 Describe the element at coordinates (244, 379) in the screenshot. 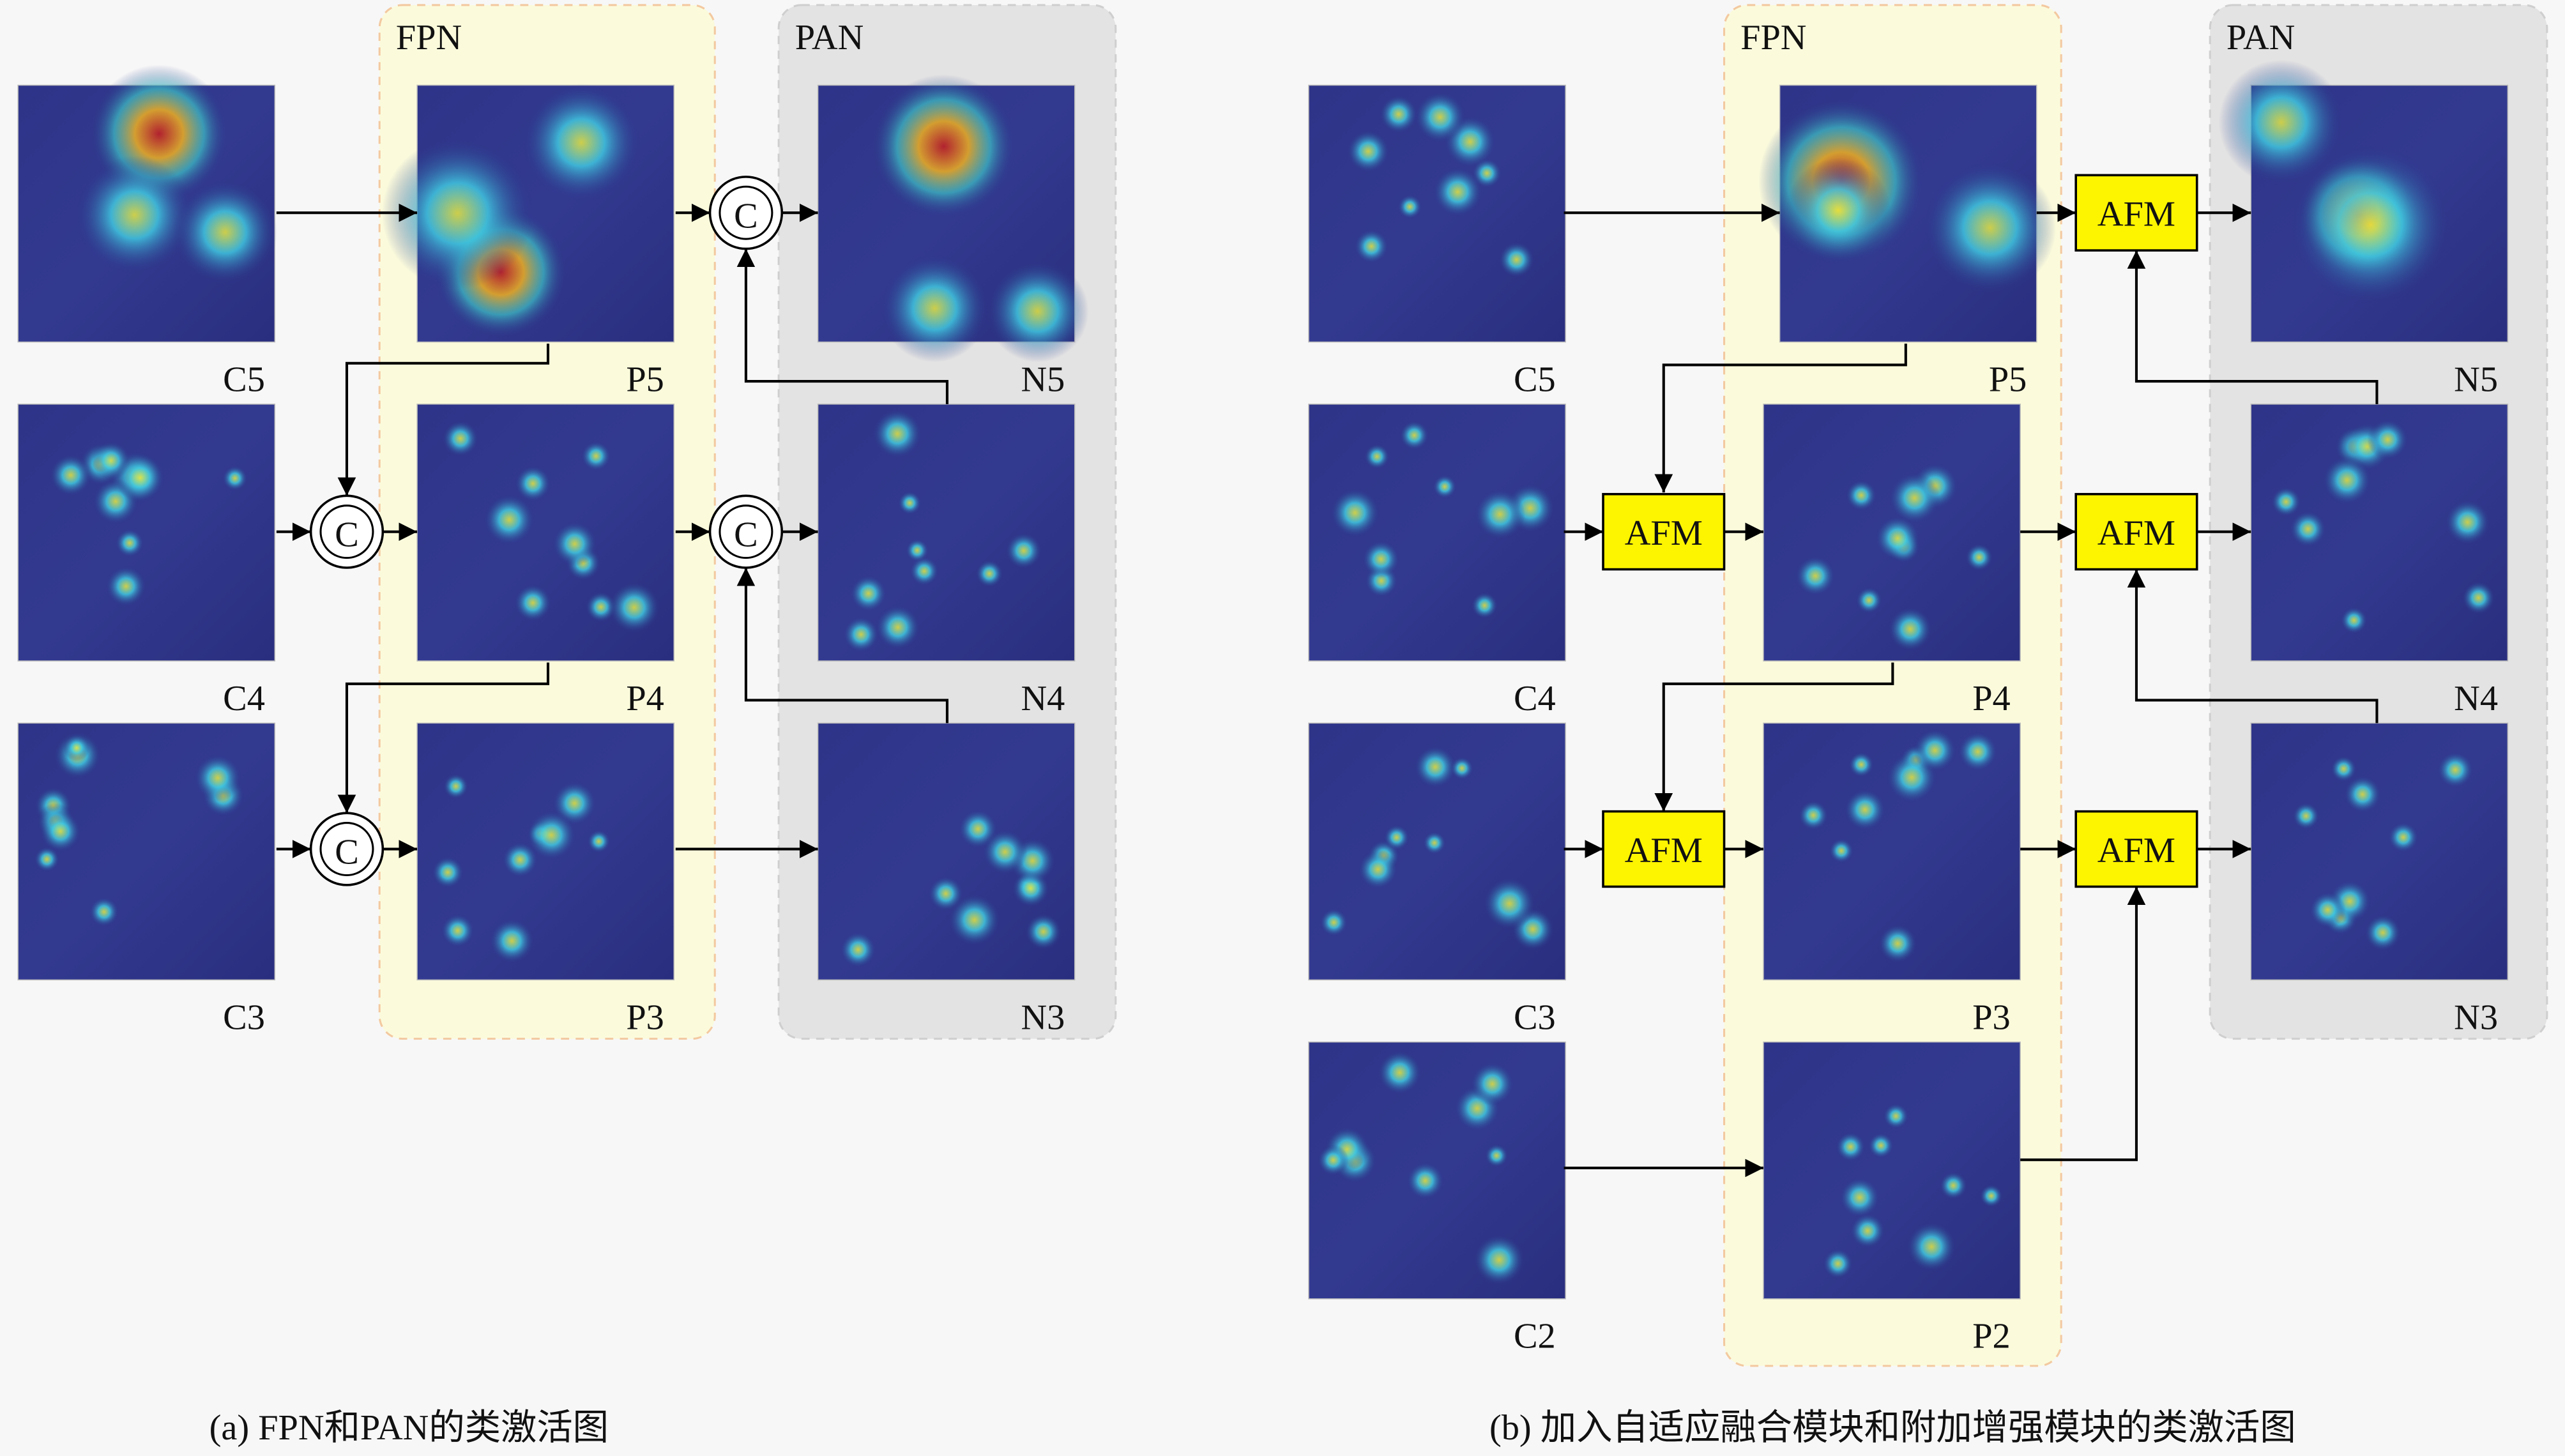

I see `map-label: C5` at that location.